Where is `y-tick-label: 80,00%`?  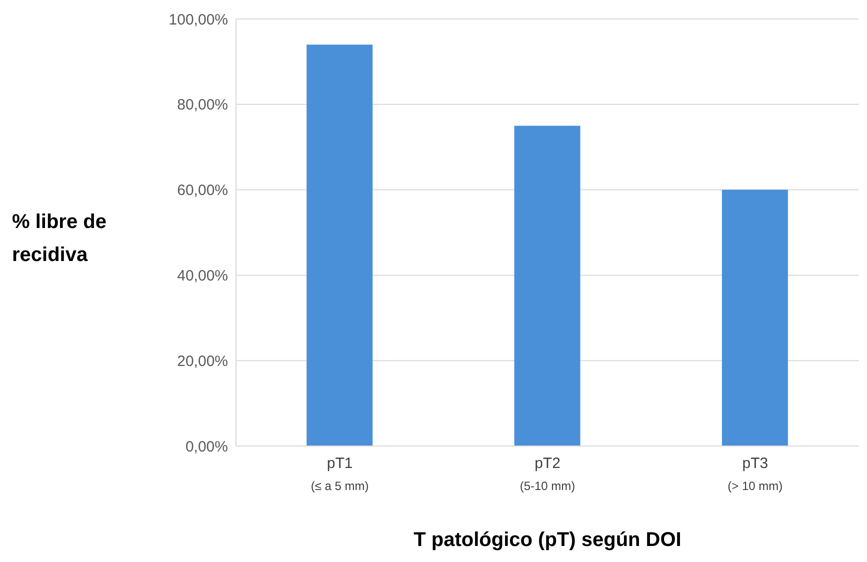 y-tick-label: 80,00% is located at coordinates (202, 105).